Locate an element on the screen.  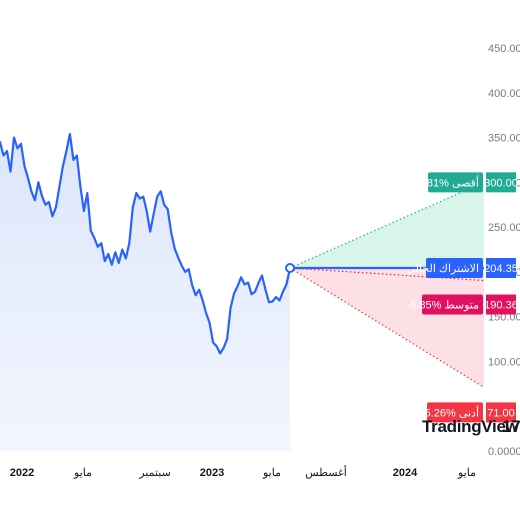
forecast-current-text: الاشتراك الحالي is located at coordinates (443, 269).